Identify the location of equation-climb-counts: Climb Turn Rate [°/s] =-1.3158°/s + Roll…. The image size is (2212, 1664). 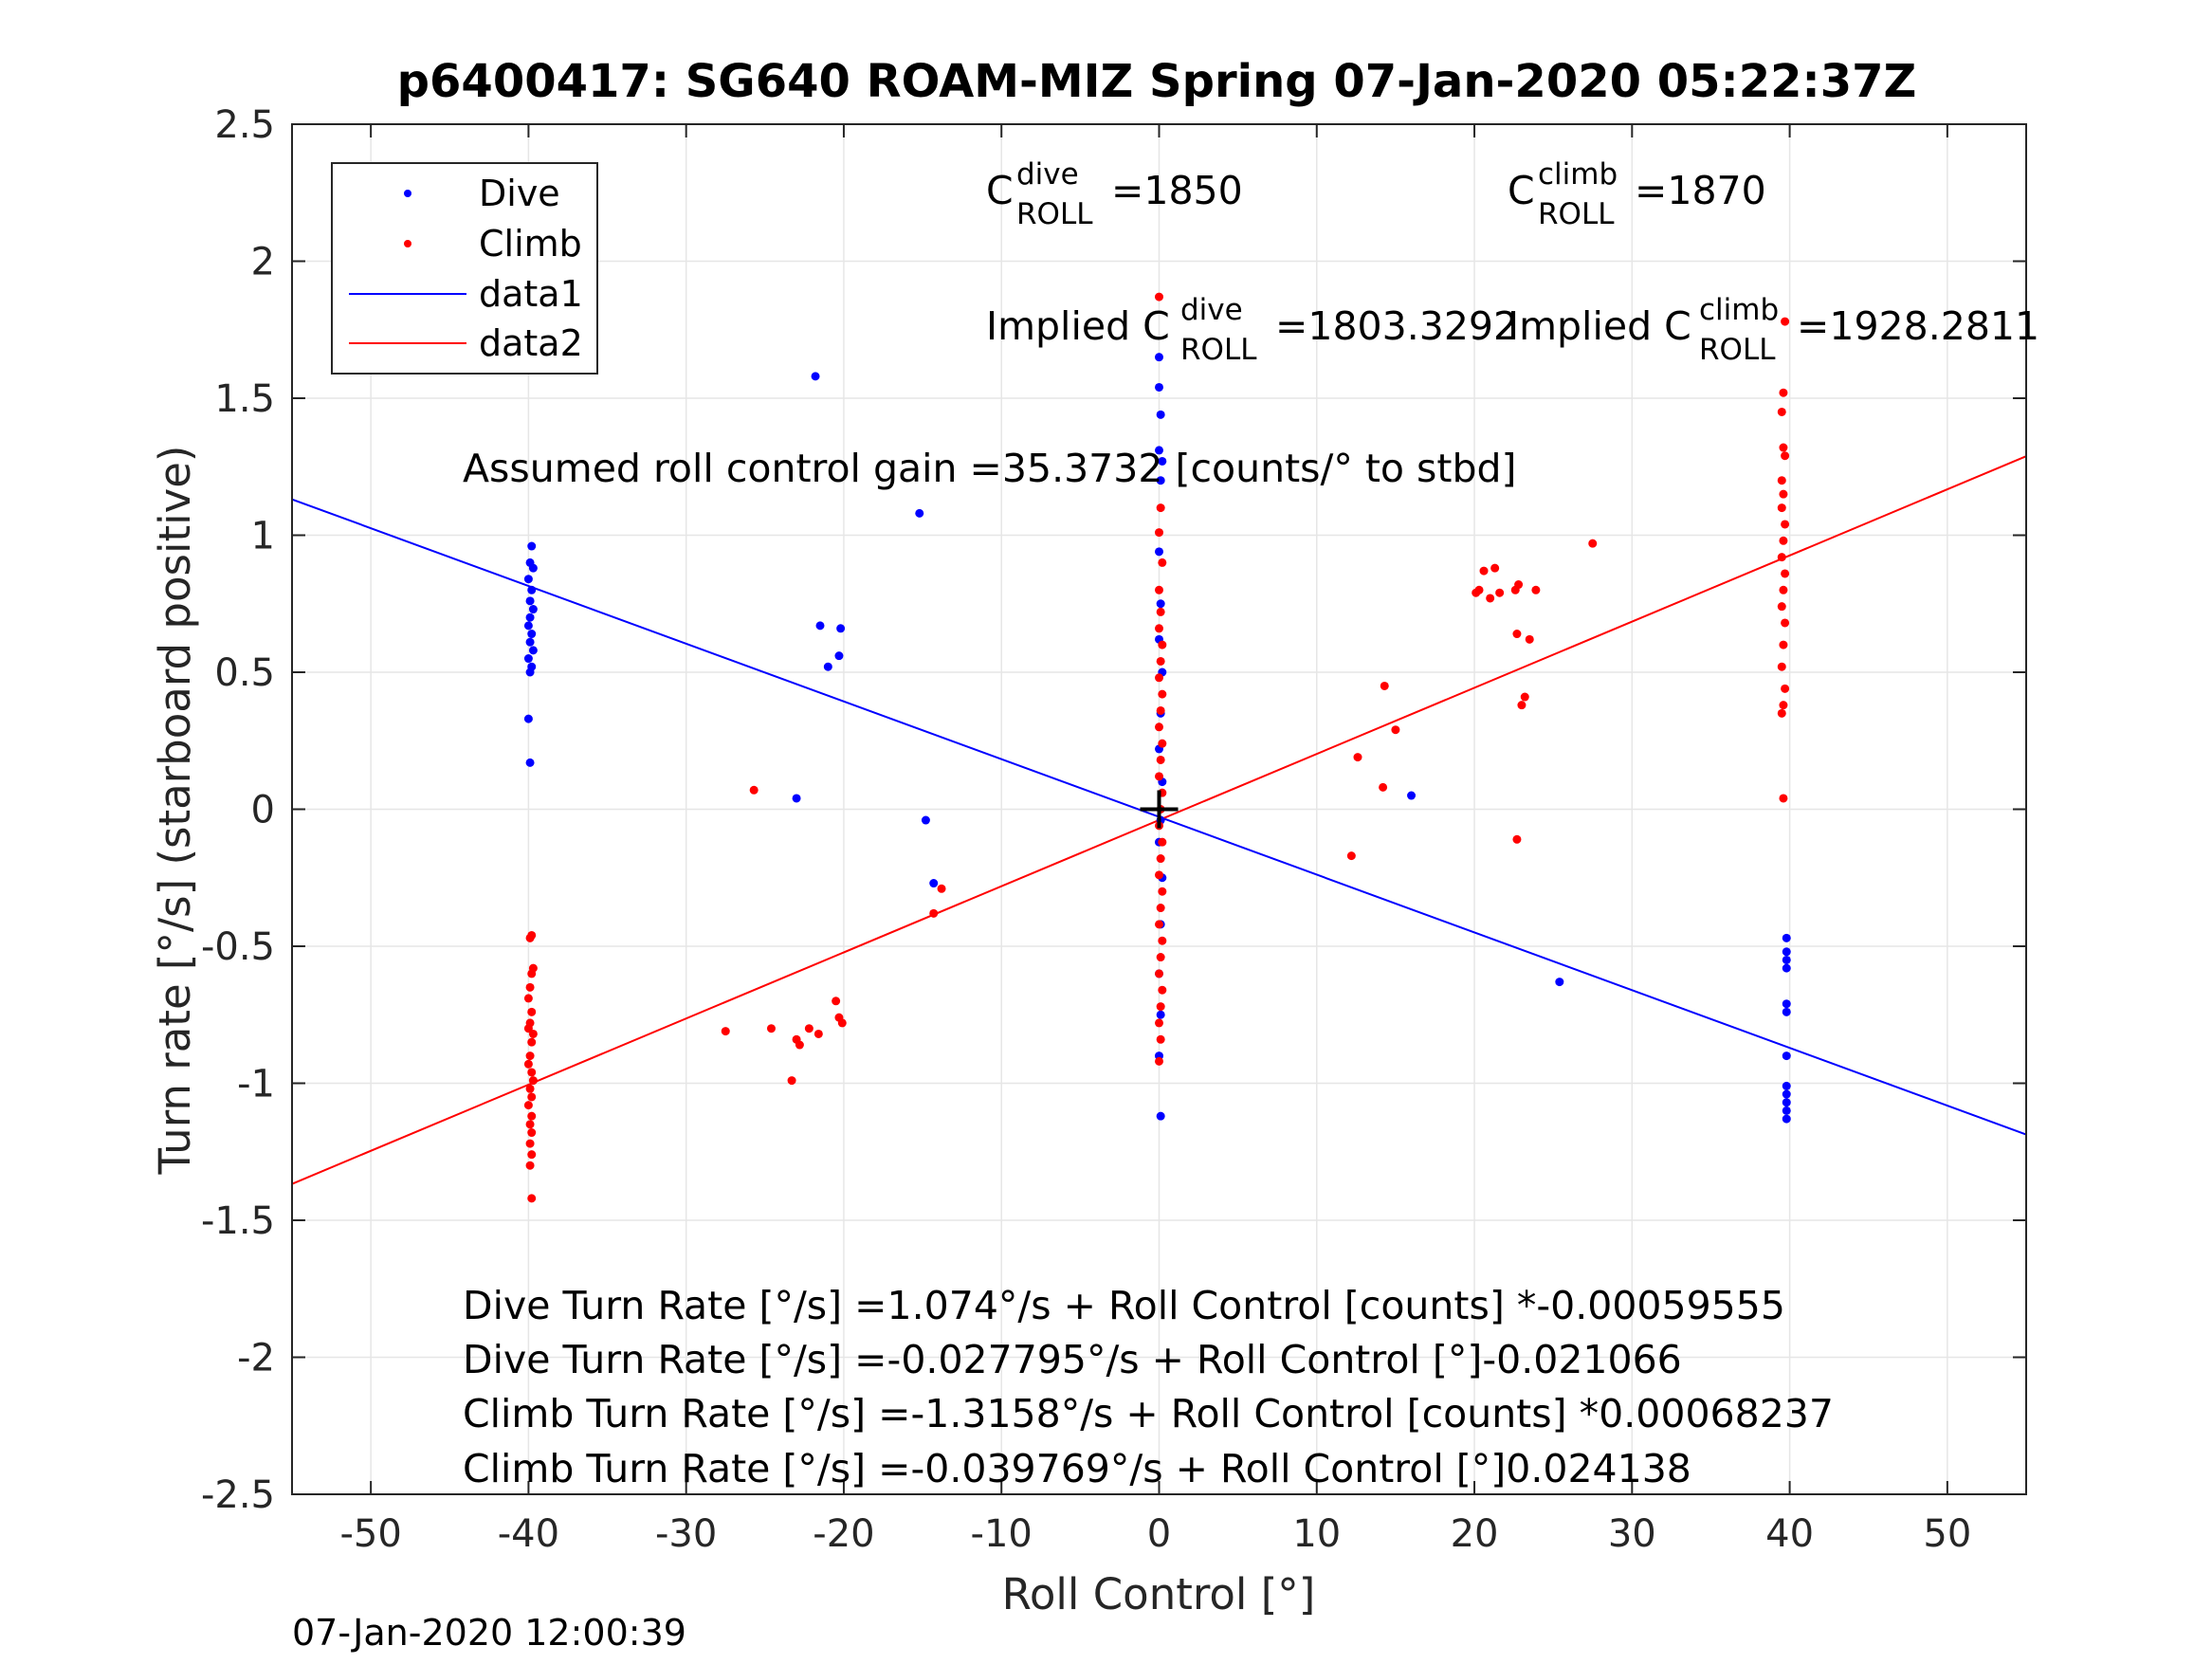
(1148, 1413).